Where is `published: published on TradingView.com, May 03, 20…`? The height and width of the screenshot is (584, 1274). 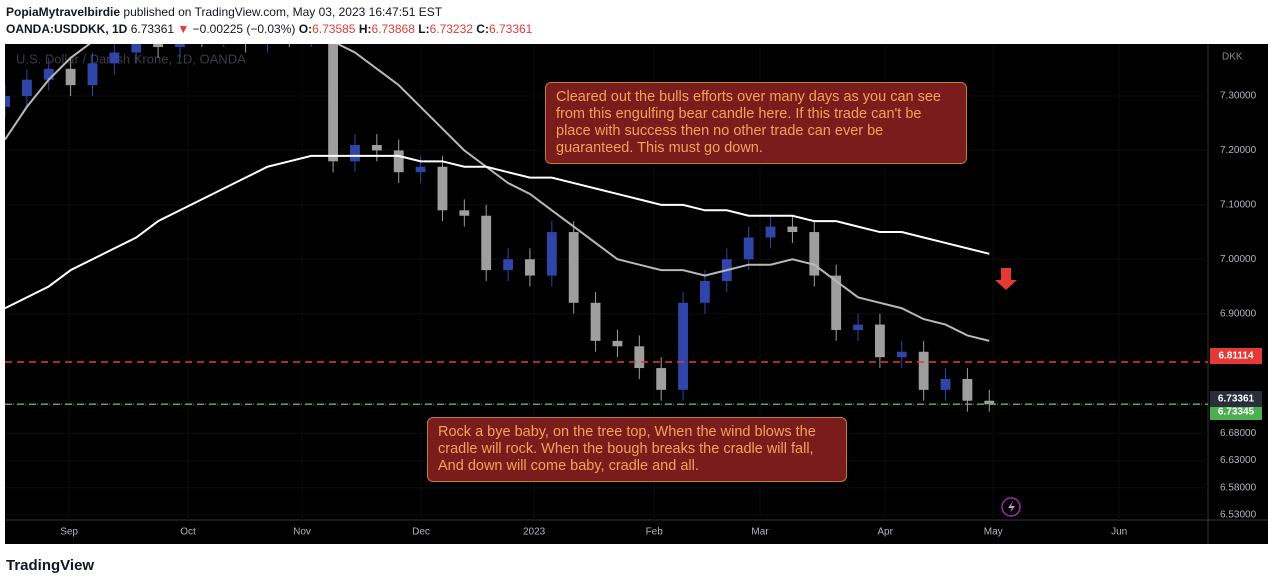
published: published on TradingView.com, May 03, 20… is located at coordinates (283, 12).